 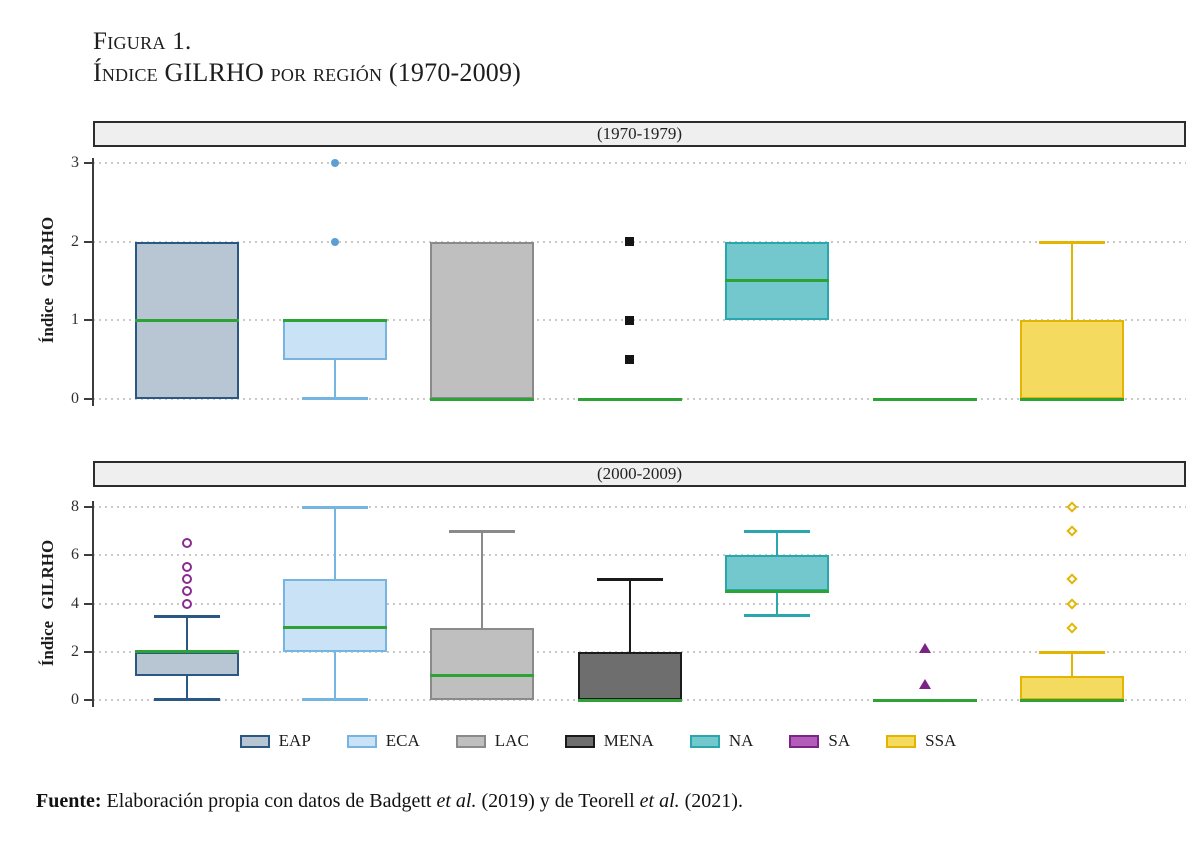 I want to click on median-EAP, so click(x=187, y=320).